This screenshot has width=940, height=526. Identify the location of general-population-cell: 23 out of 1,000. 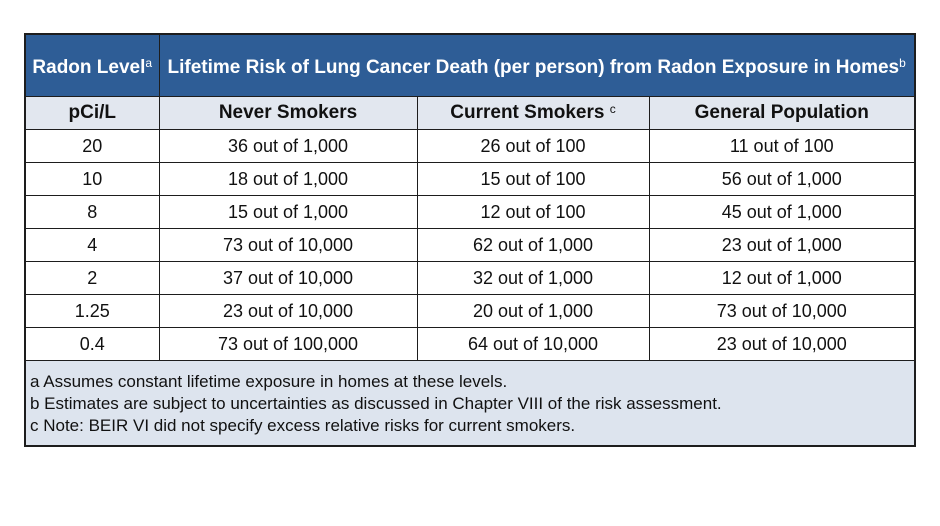
(782, 245).